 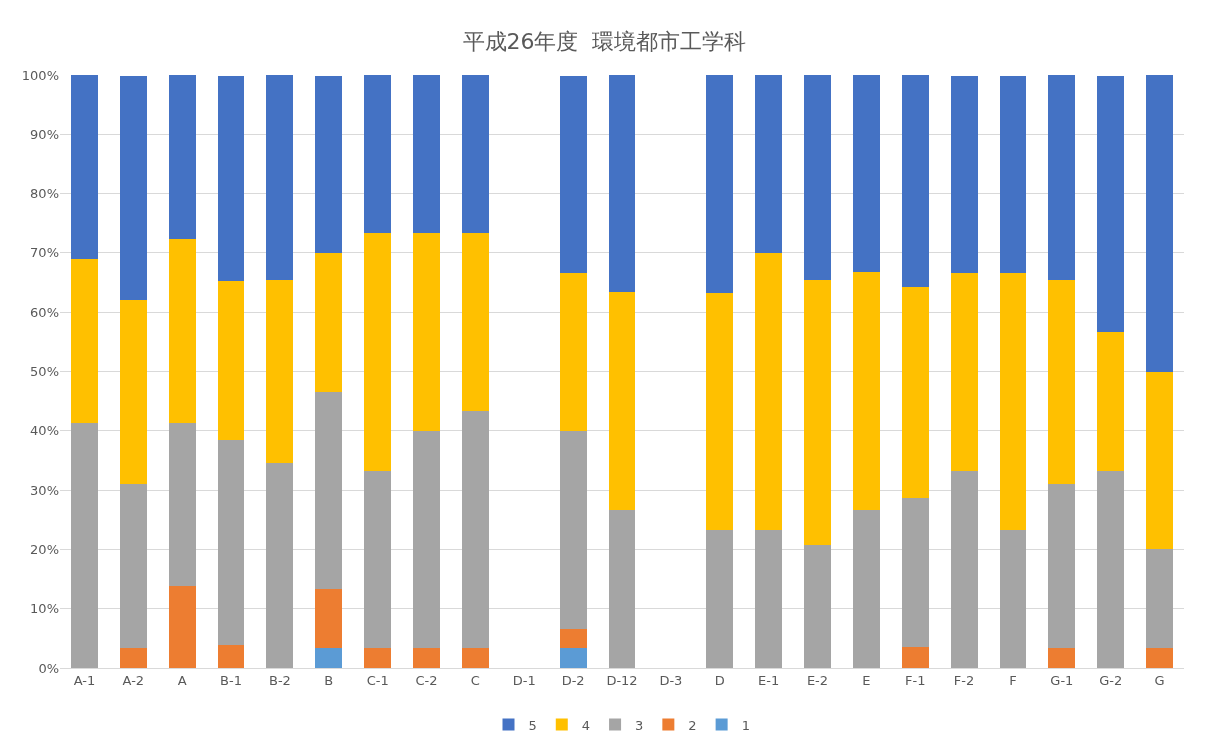 I want to click on y-tick-label: 20%, so click(x=44, y=549).